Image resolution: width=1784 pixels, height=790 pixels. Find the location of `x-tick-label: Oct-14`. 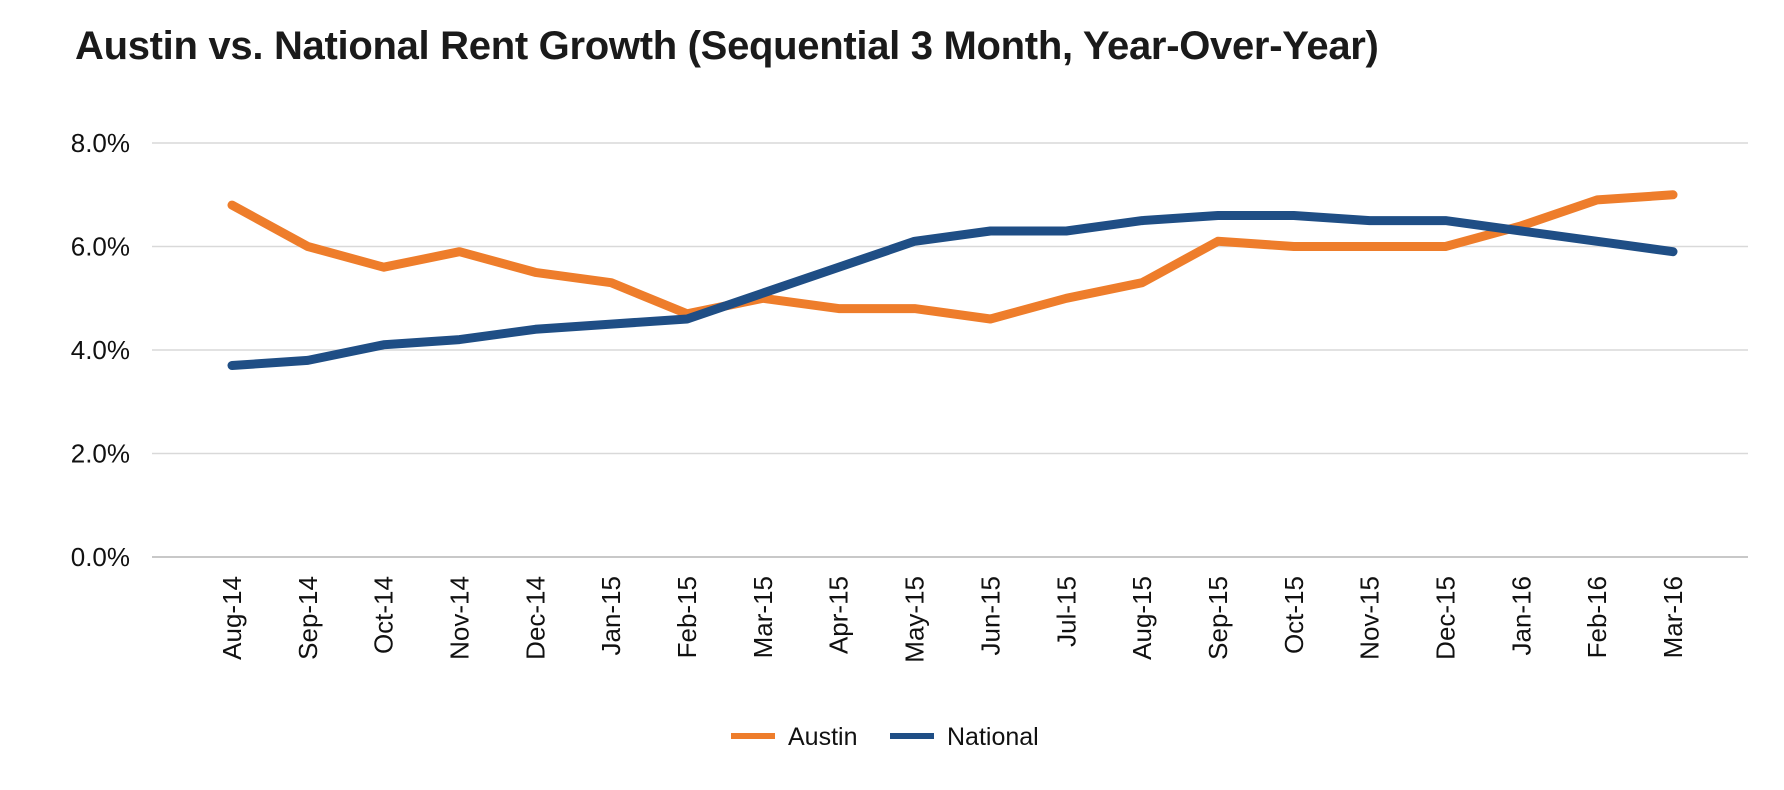

x-tick-label: Oct-14 is located at coordinates (384, 615).